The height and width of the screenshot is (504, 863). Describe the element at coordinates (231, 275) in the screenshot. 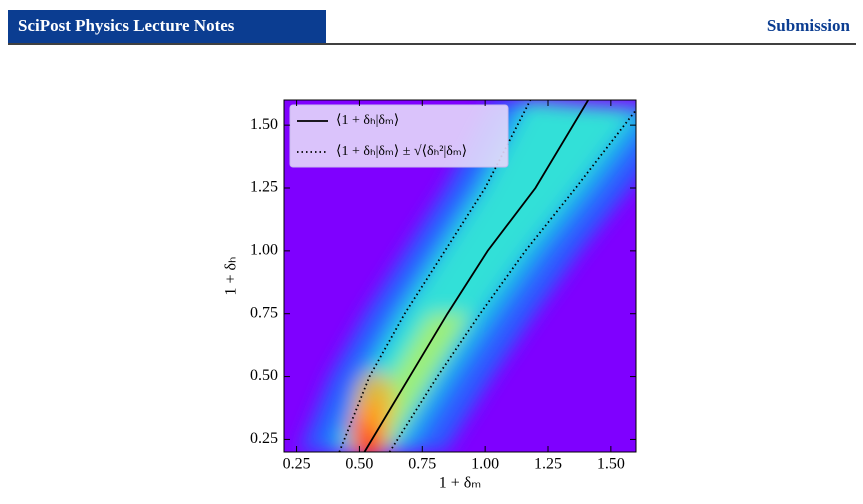

I see `y-axis-label: 1 + δₕ` at that location.